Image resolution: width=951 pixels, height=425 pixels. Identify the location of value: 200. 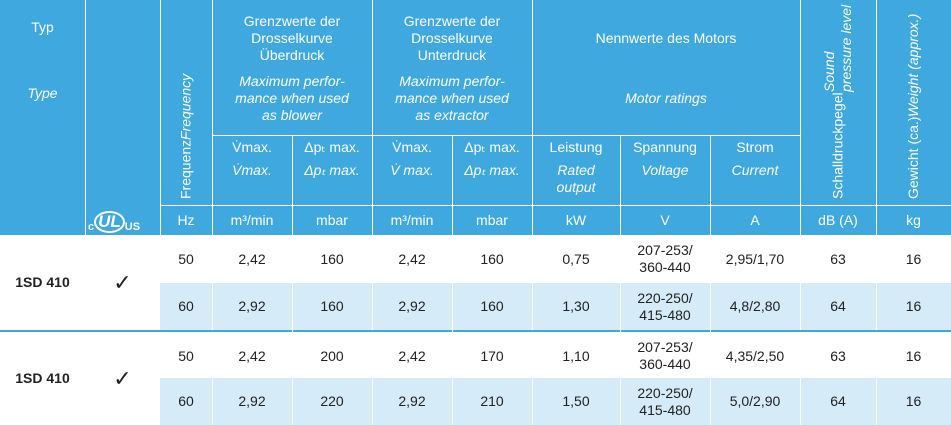
(332, 355).